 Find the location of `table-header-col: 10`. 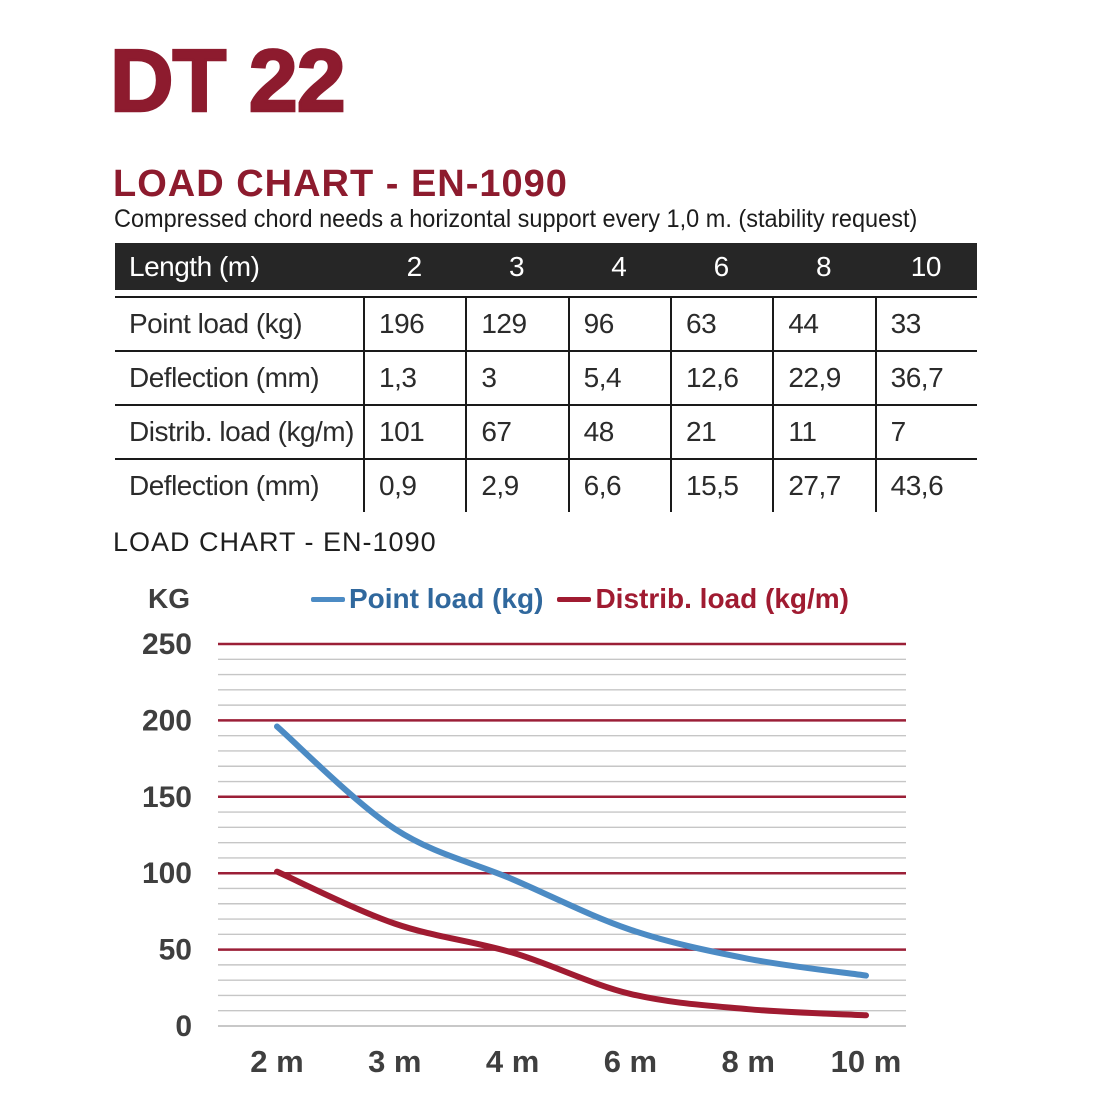

table-header-col: 10 is located at coordinates (926, 266).